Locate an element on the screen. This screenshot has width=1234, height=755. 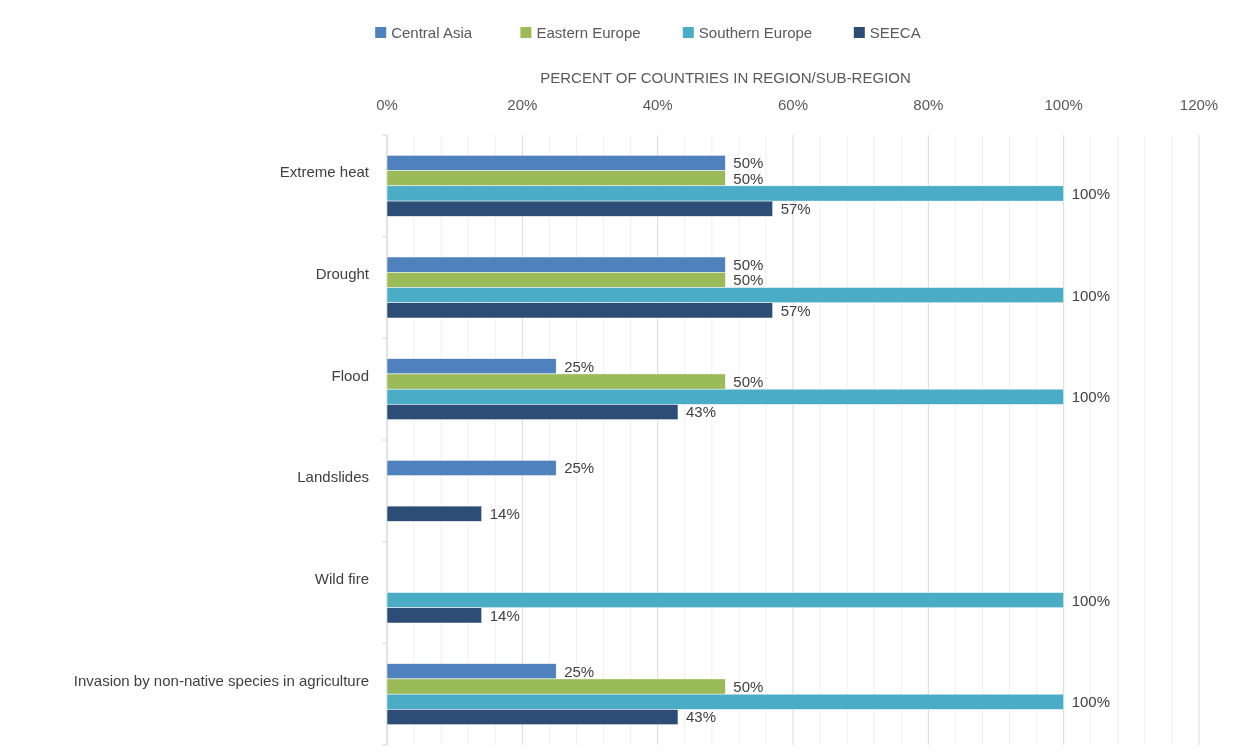
x-axis-title: PERCENT OF COUNTRIES IN REGION/SUB-REGION is located at coordinates (725, 77).